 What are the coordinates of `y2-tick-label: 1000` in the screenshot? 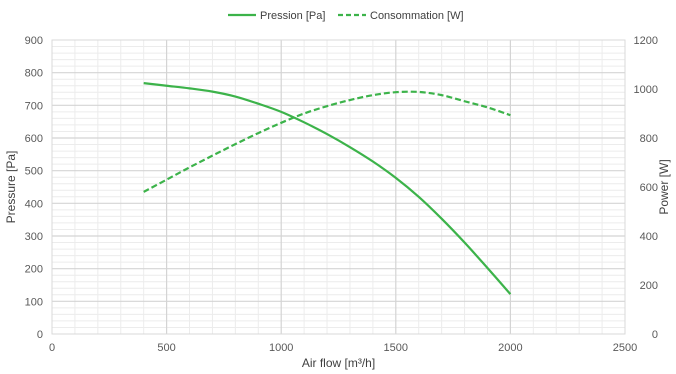 It's located at (646, 90).